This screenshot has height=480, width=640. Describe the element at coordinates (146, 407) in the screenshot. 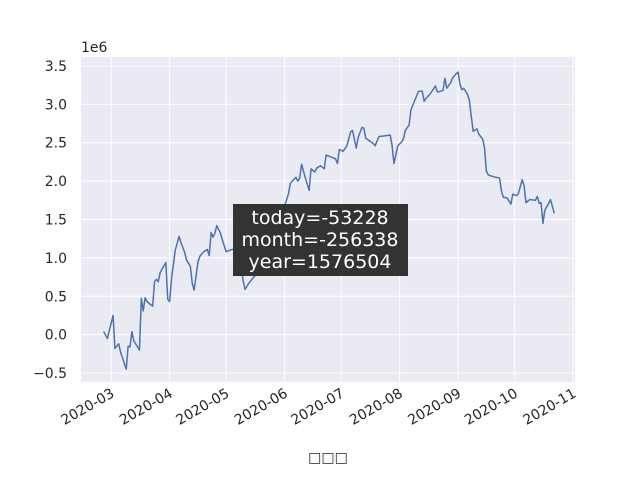

I see `x-tick-label: 2020-04` at that location.